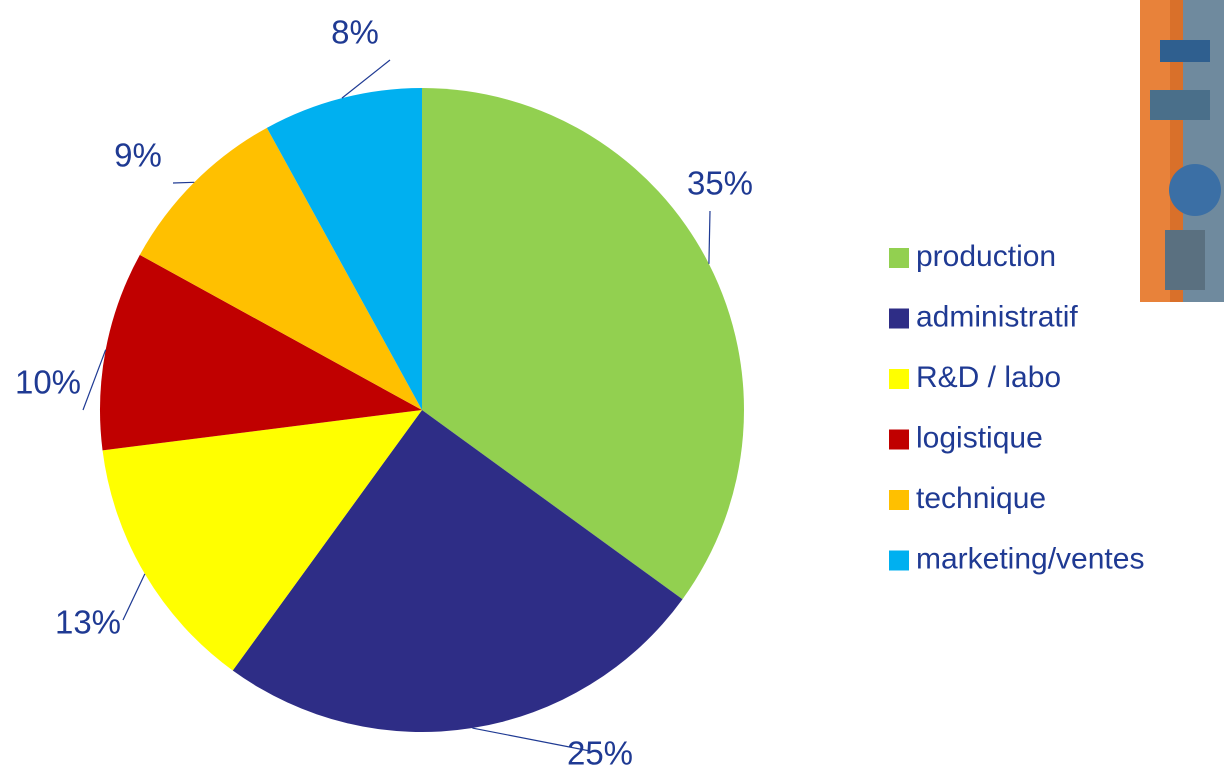  I want to click on data-label: 35%, so click(720, 183).